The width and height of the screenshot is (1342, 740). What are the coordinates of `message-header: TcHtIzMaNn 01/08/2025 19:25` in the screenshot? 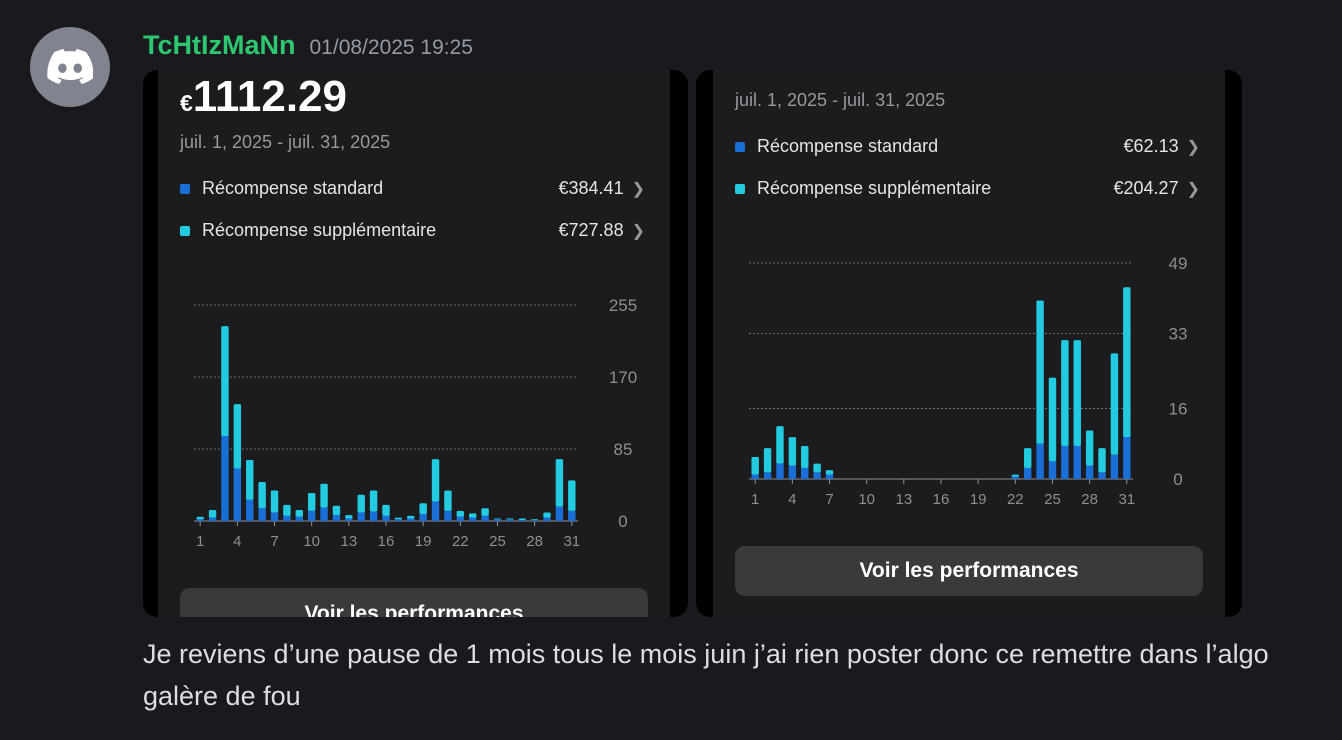 It's located at (308, 45).